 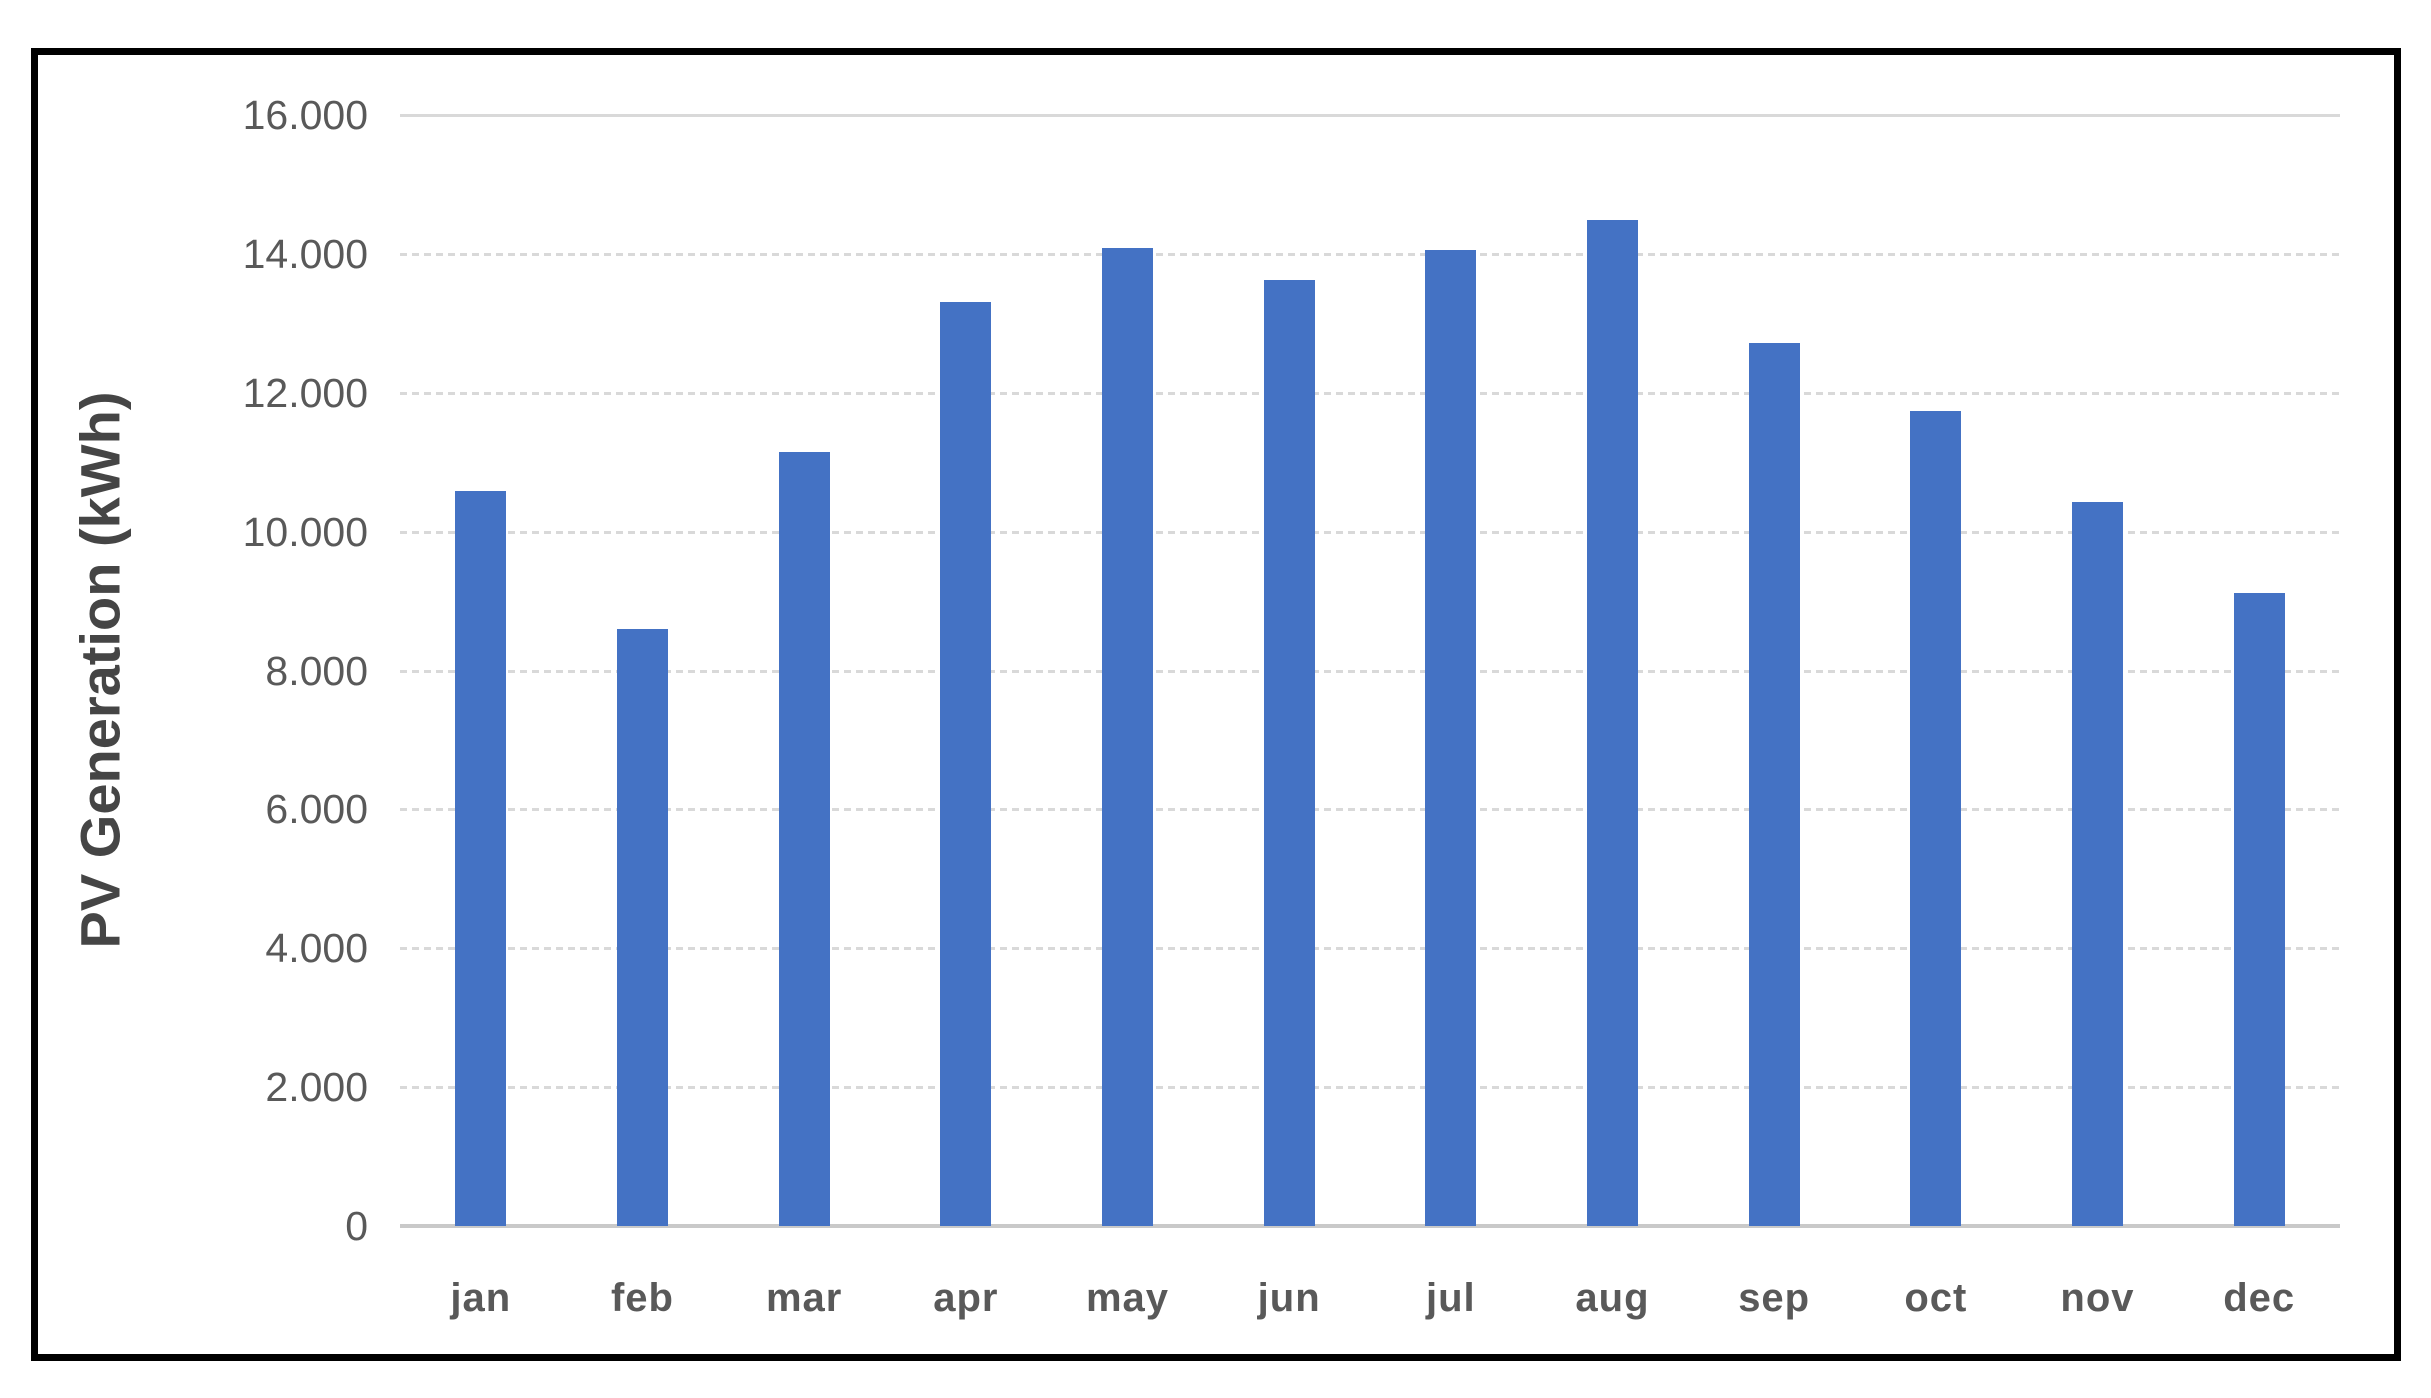 I want to click on bar-aug, so click(x=1612, y=722).